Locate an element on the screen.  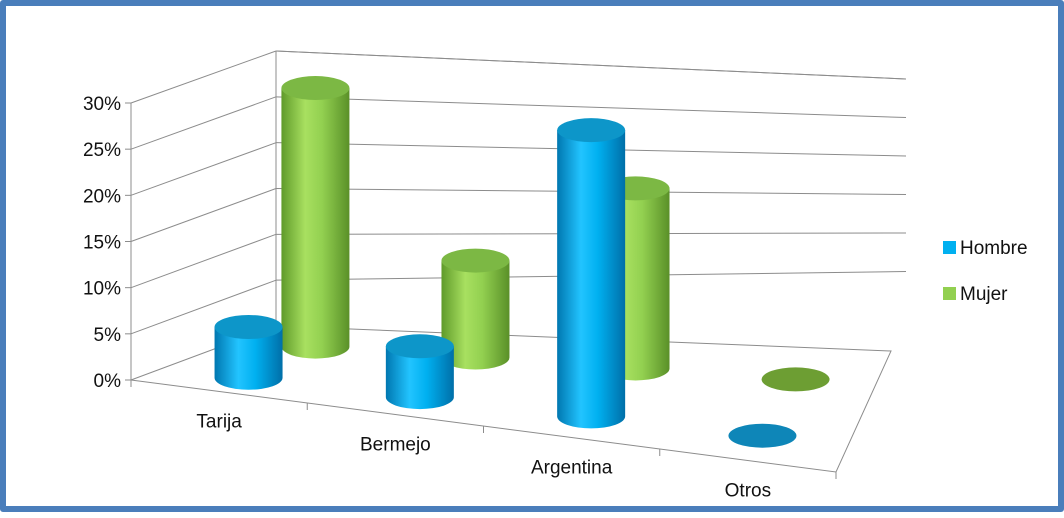
x-category-label: Otros is located at coordinates (748, 491).